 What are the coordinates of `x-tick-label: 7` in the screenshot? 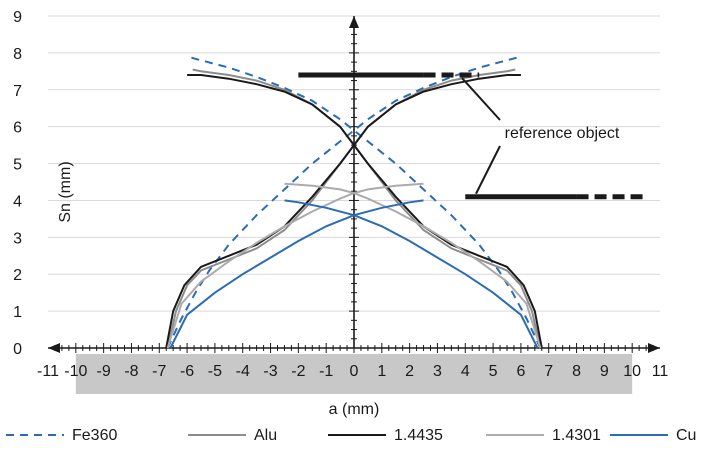 It's located at (548, 371).